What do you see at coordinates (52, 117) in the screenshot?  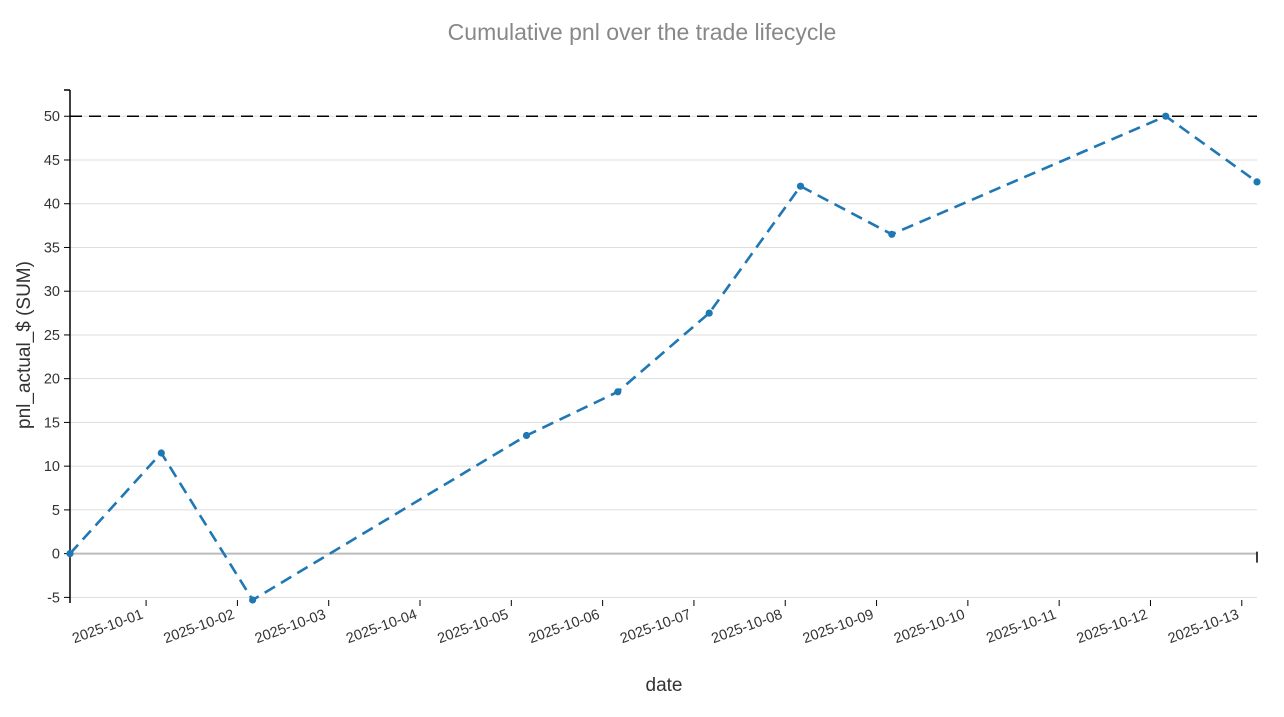 I see `y-tick-label: 50` at bounding box center [52, 117].